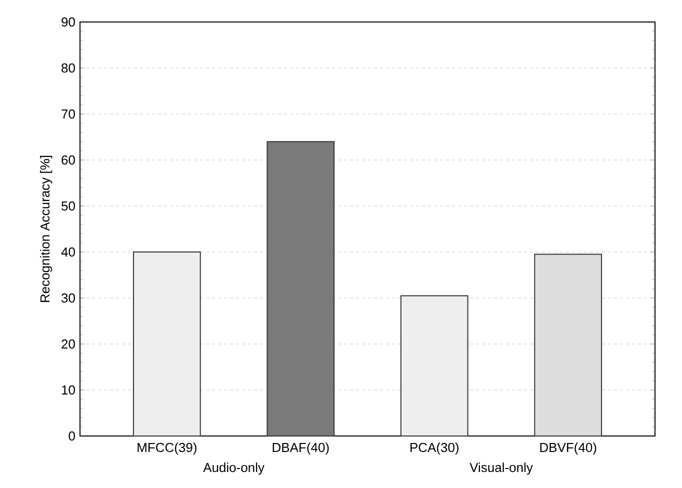  I want to click on y-tick-label: 60, so click(68, 160).